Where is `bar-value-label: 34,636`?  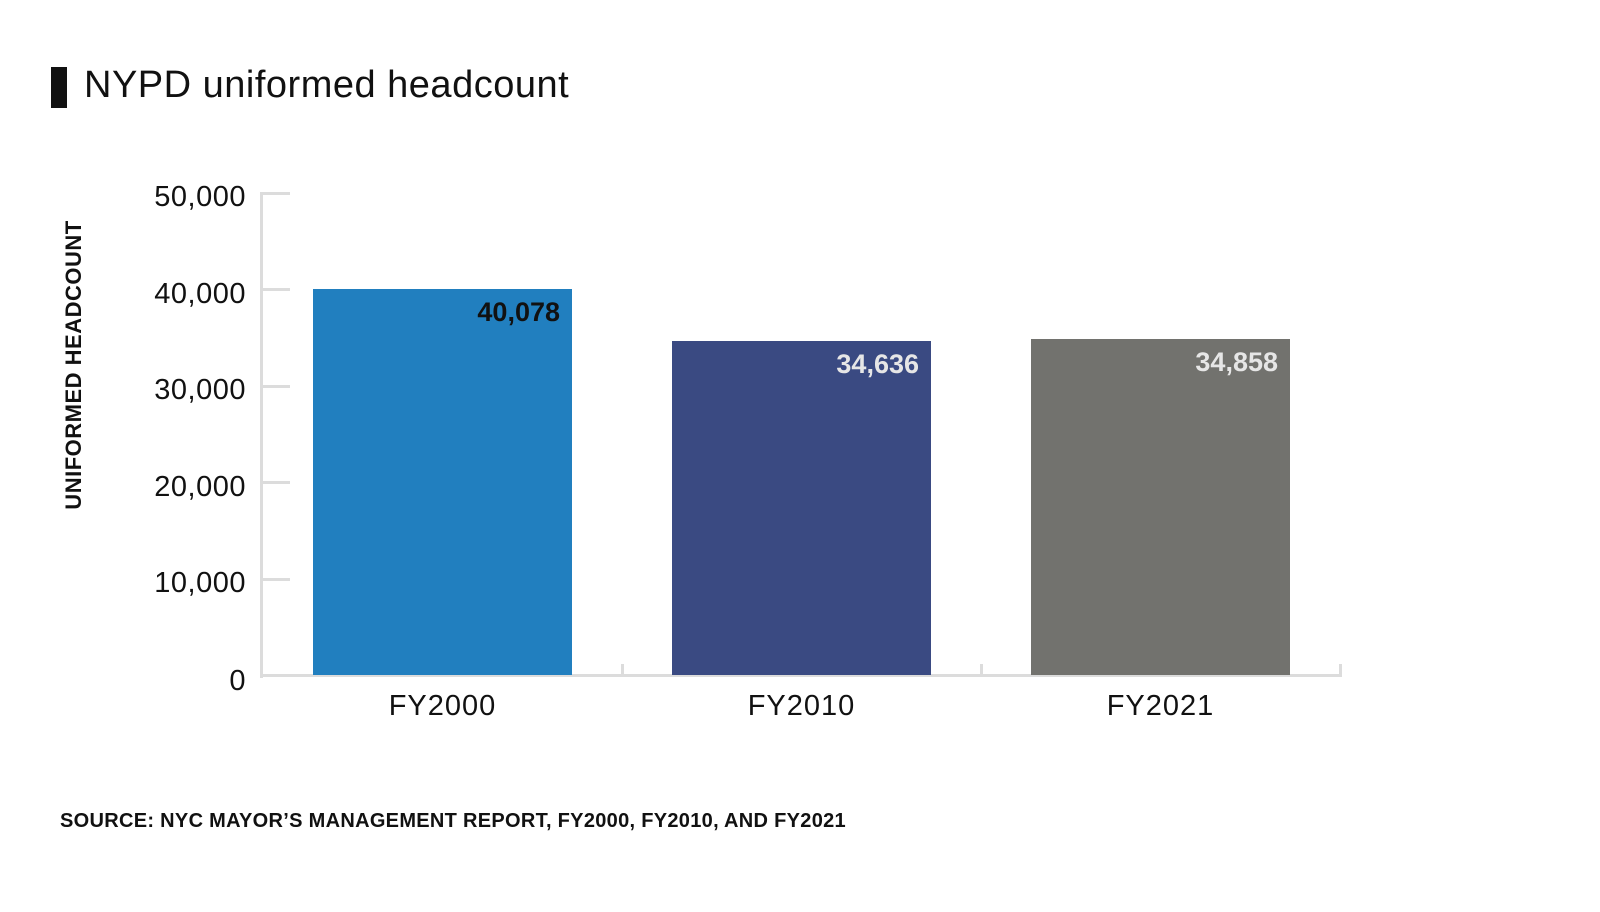 bar-value-label: 34,636 is located at coordinates (877, 364).